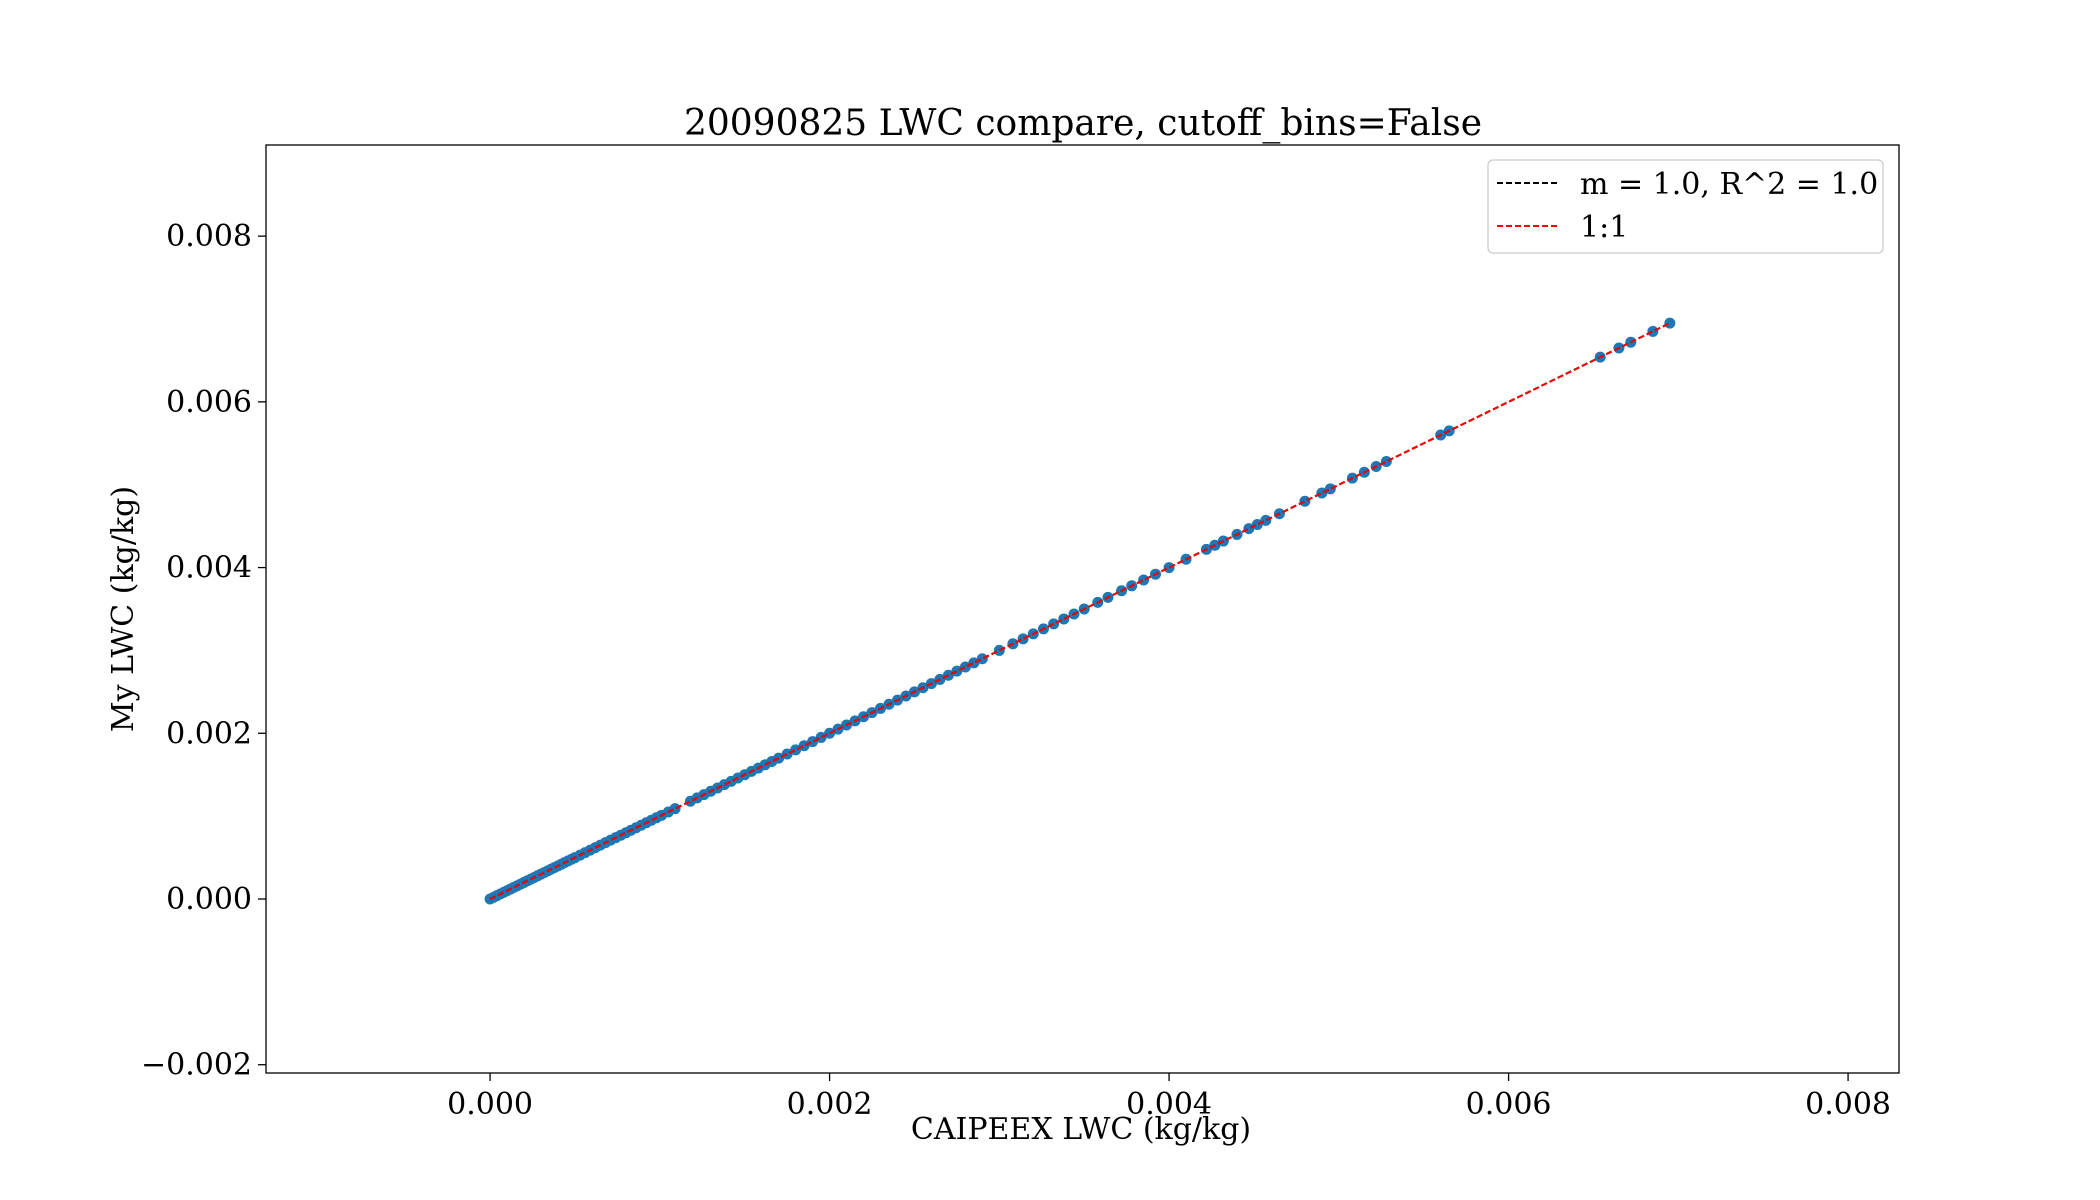 This screenshot has height=1200, width=2100. Describe the element at coordinates (1169, 1104) in the screenshot. I see `x-tick-label: 0.004` at that location.